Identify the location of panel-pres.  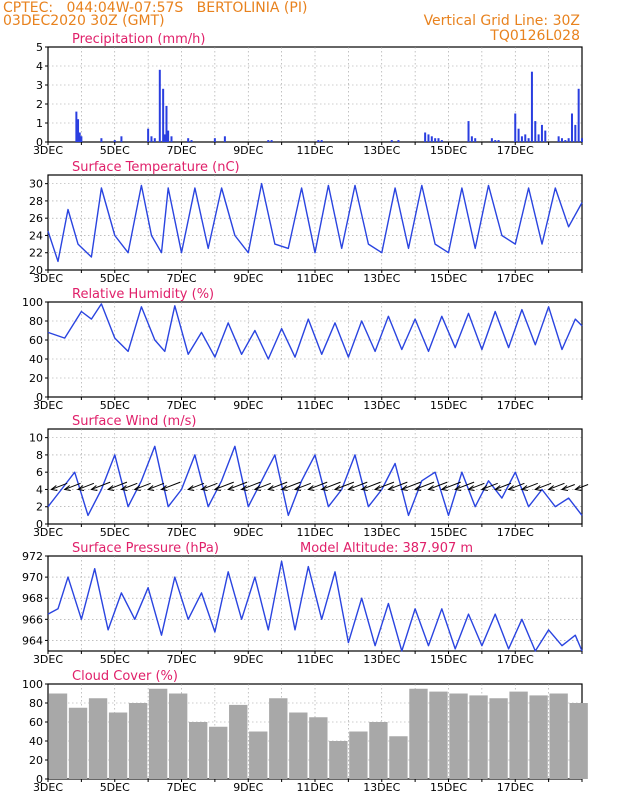
(314, 604).